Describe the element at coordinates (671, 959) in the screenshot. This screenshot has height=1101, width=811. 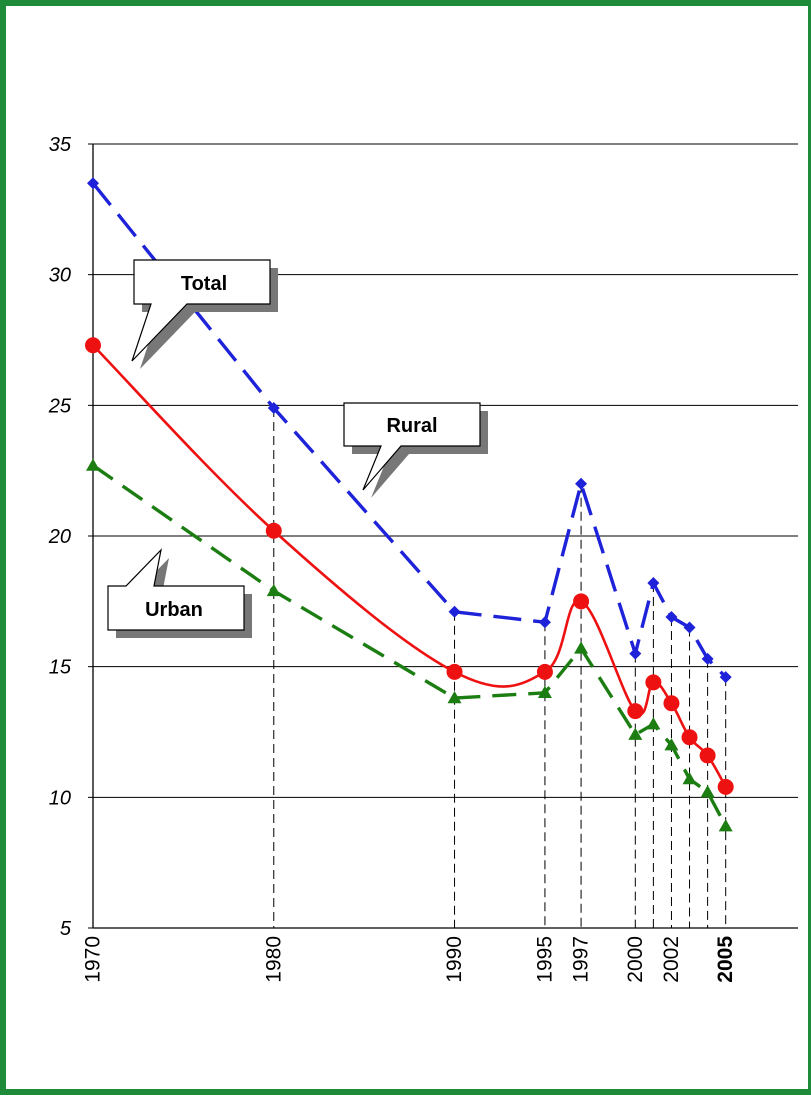
I see `x-tick-label: 2002` at that location.